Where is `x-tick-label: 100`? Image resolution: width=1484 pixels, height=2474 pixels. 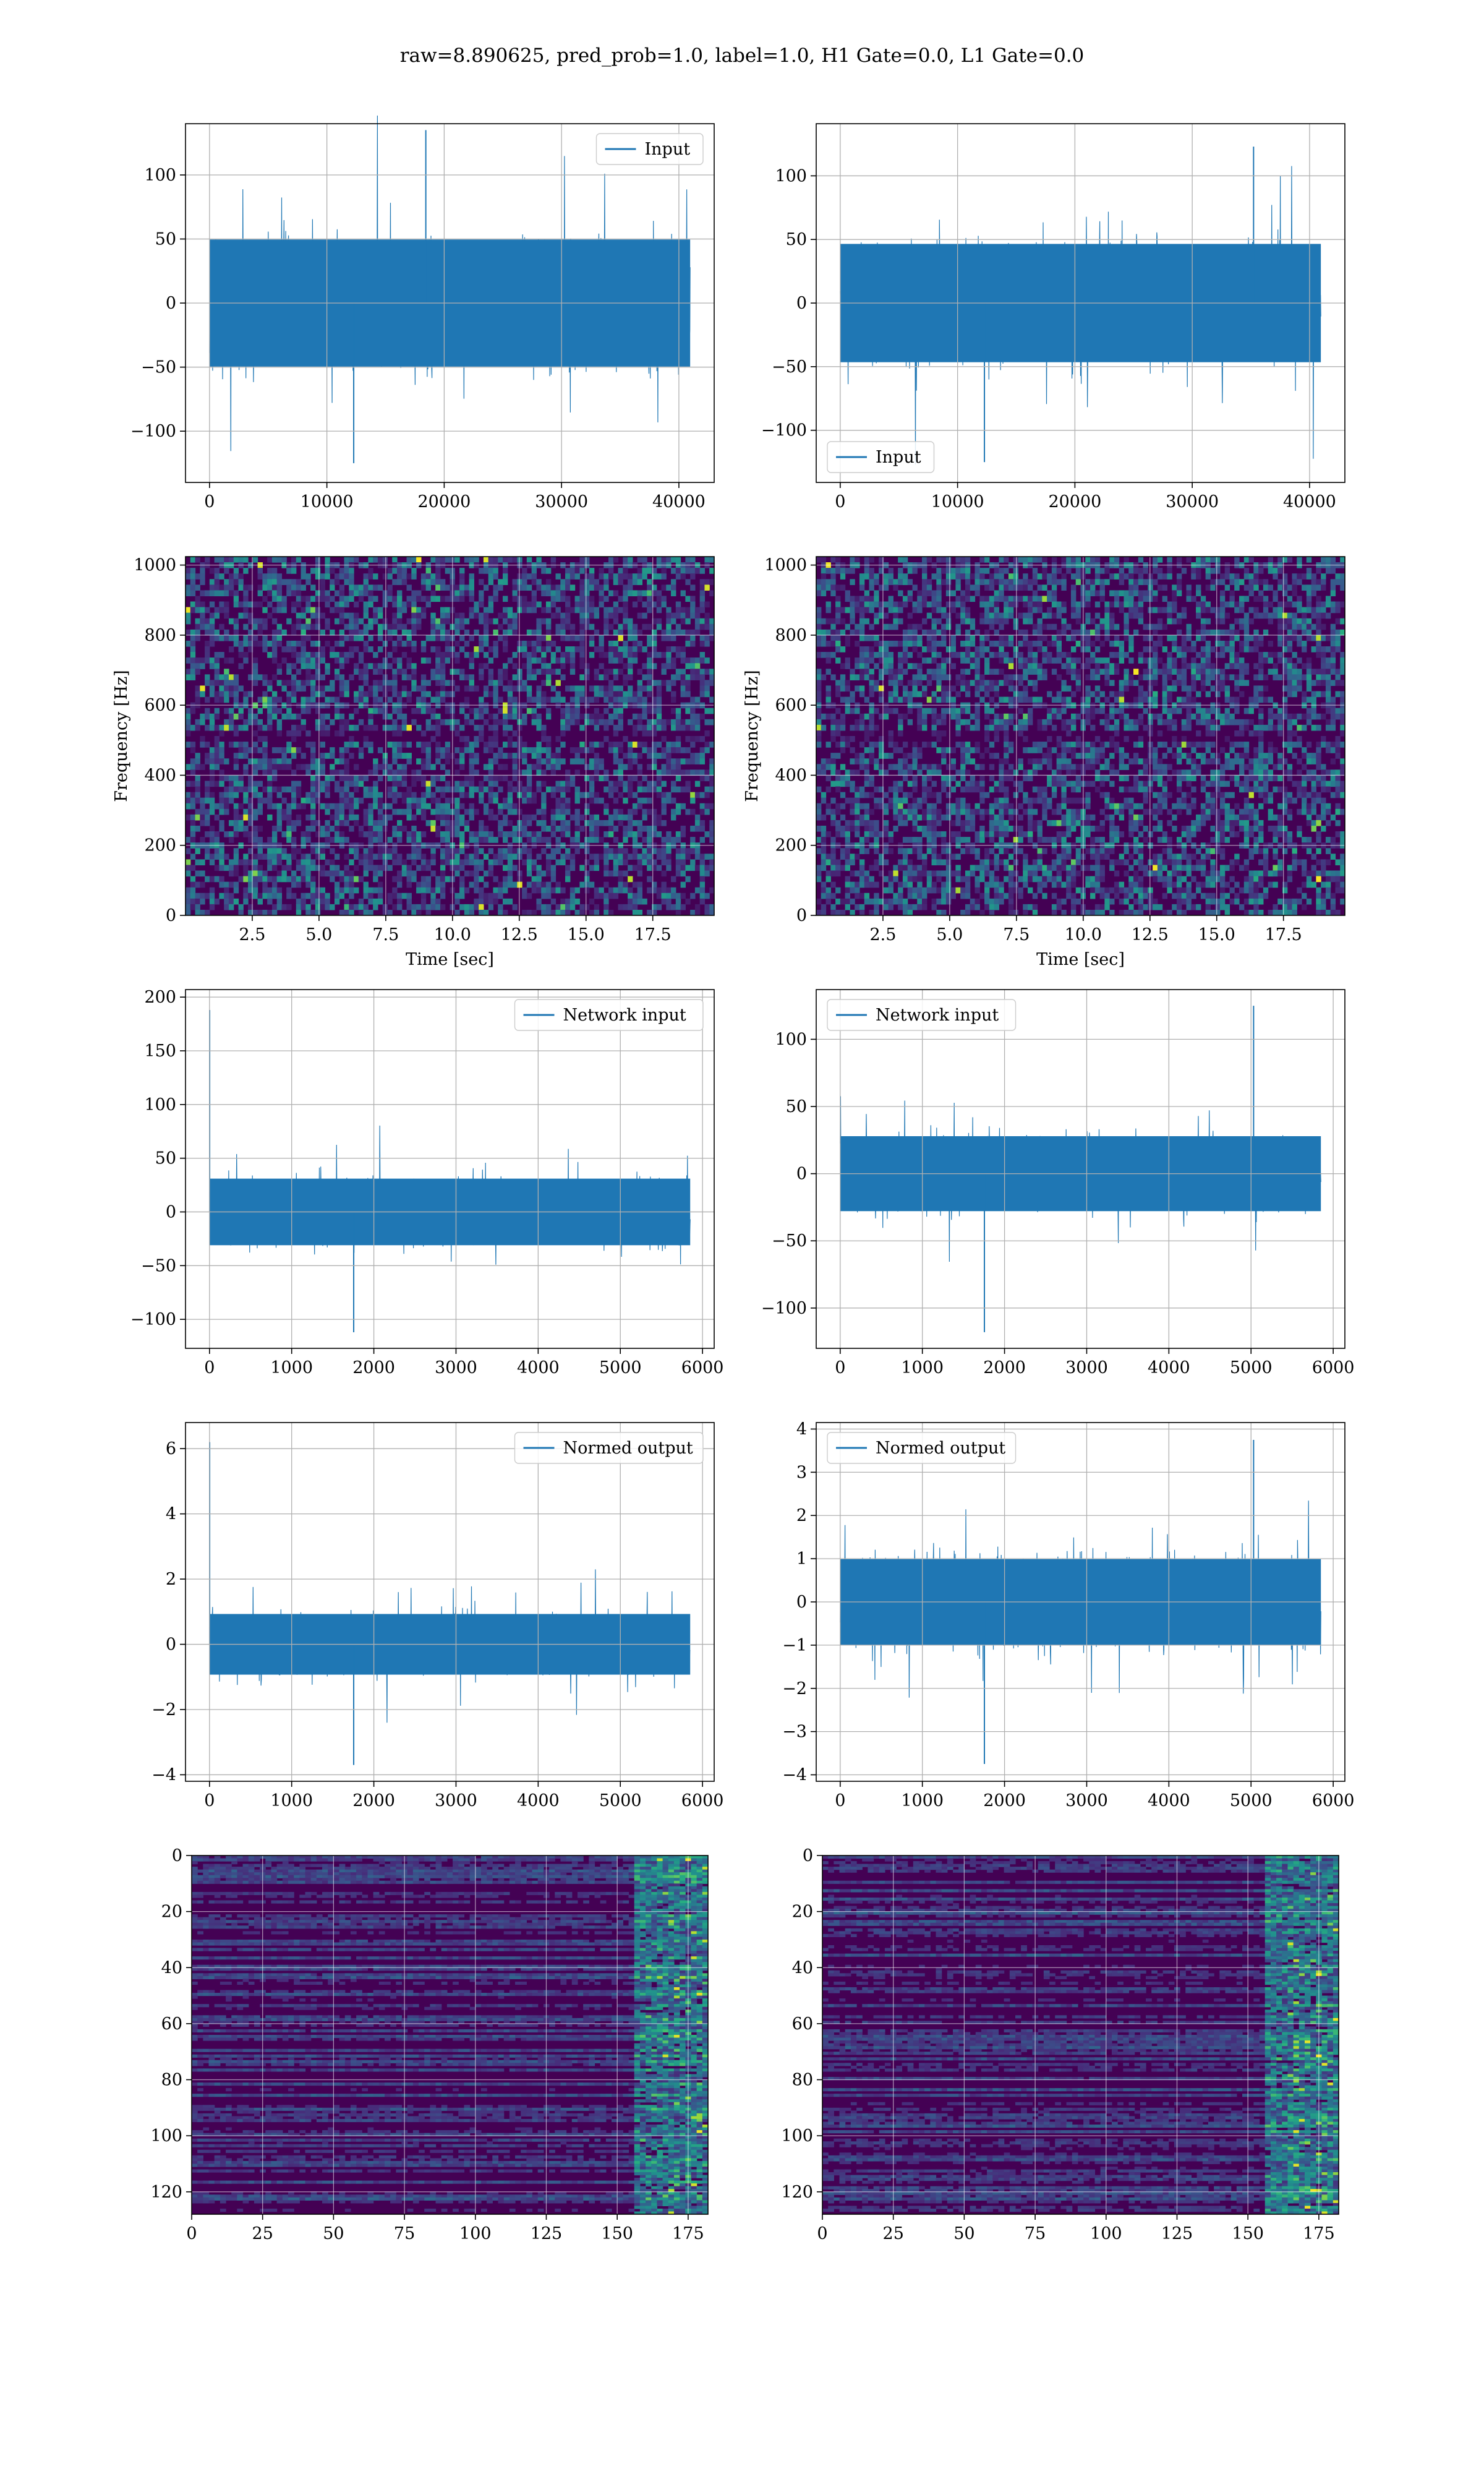 x-tick-label: 100 is located at coordinates (1106, 2233).